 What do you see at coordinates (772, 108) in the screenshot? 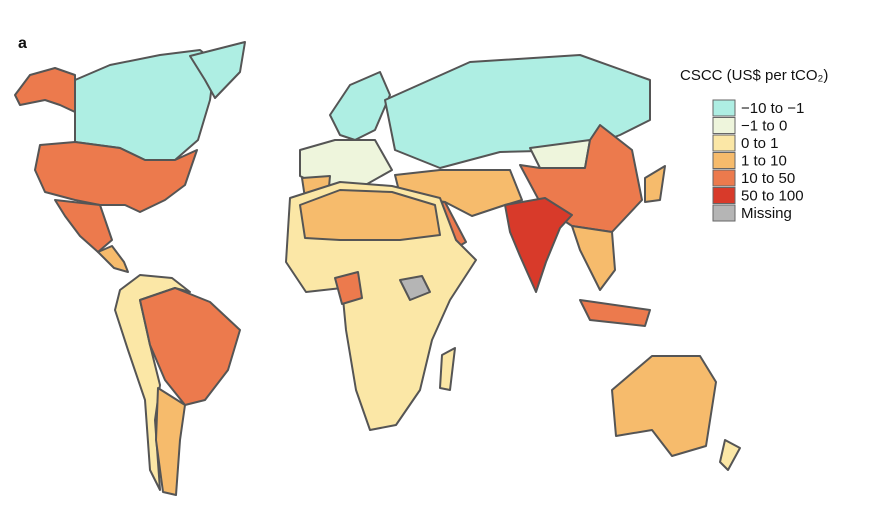
I see `legend-label: −10 to −1` at bounding box center [772, 108].